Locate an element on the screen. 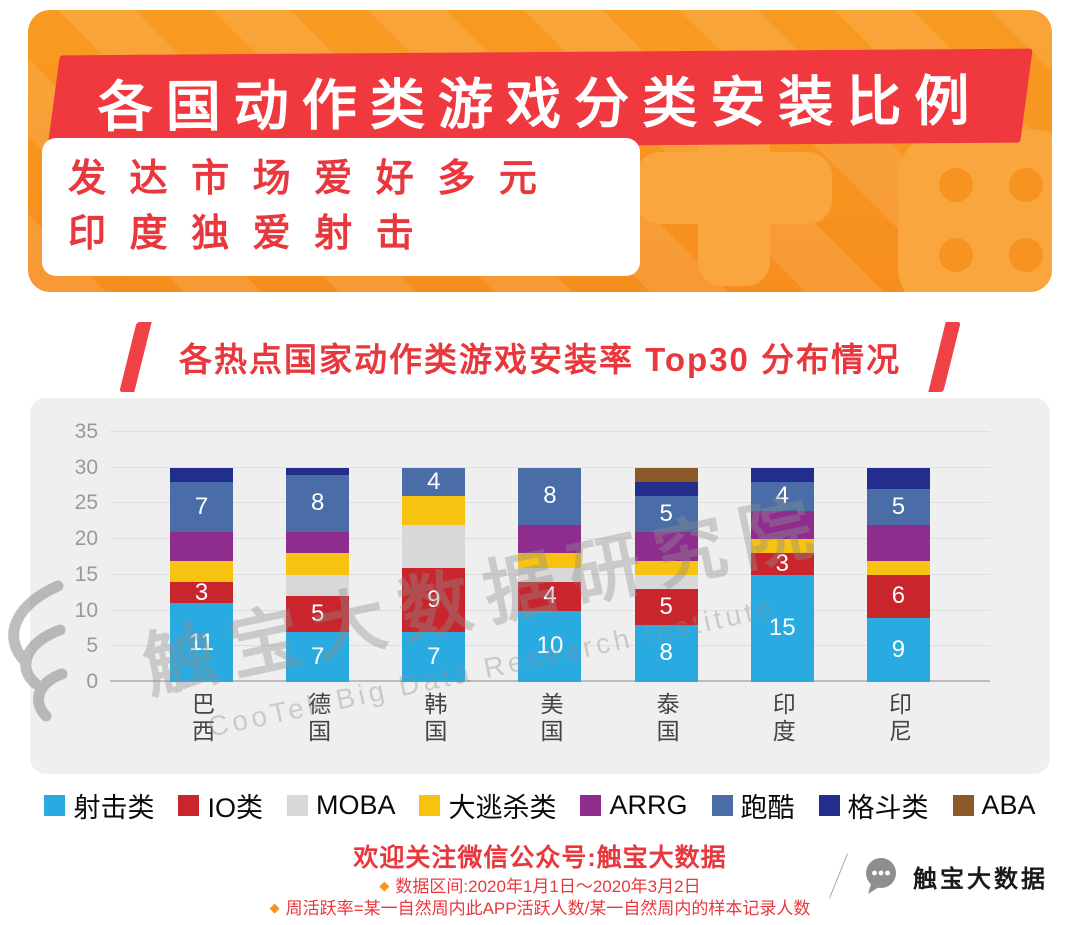  legend-item-格斗类: 格斗类 is located at coordinates (873, 805).